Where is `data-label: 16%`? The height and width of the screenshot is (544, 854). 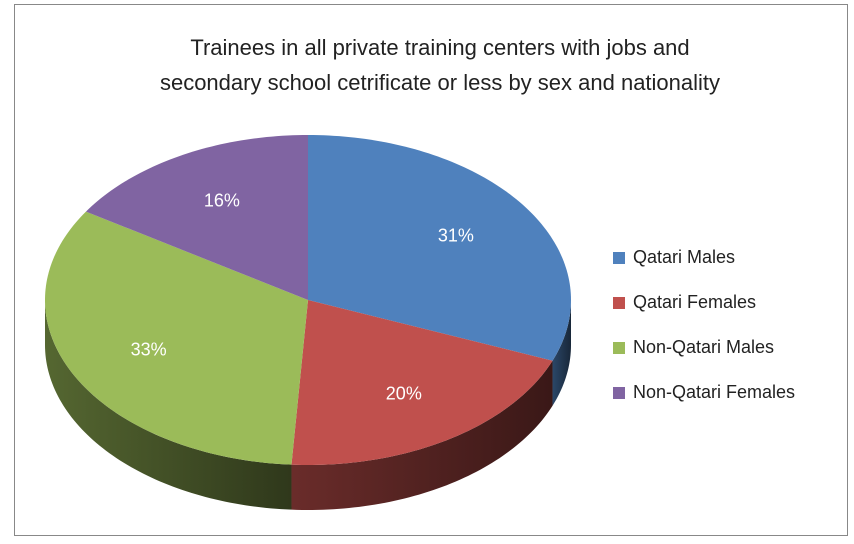 data-label: 16% is located at coordinates (222, 200).